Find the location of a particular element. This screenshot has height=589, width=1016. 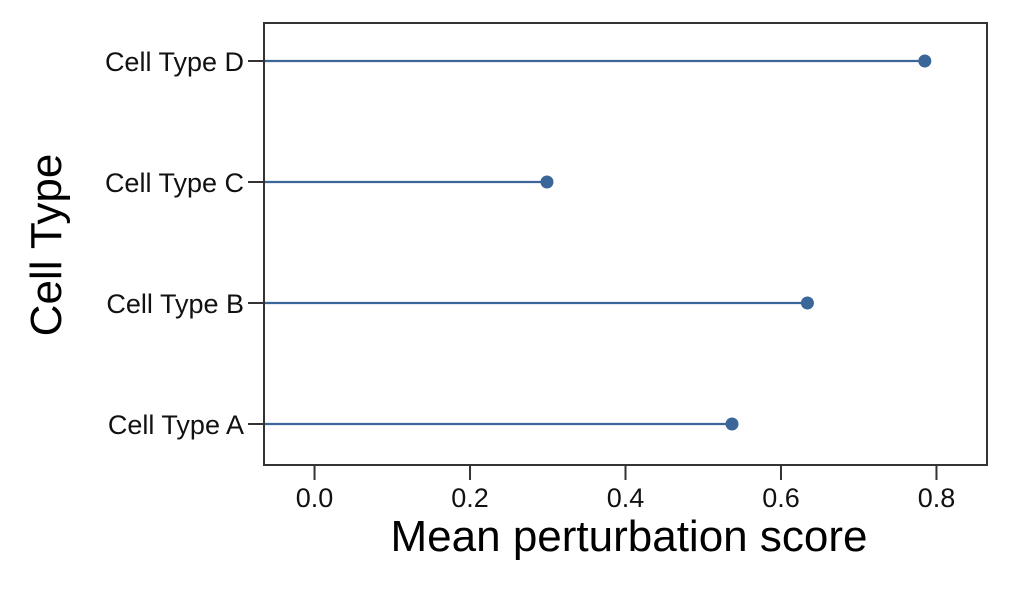

x-tick-label: 0.8 is located at coordinates (937, 498).